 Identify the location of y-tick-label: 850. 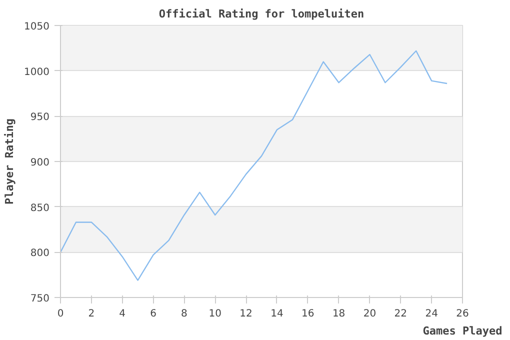
(40, 208).